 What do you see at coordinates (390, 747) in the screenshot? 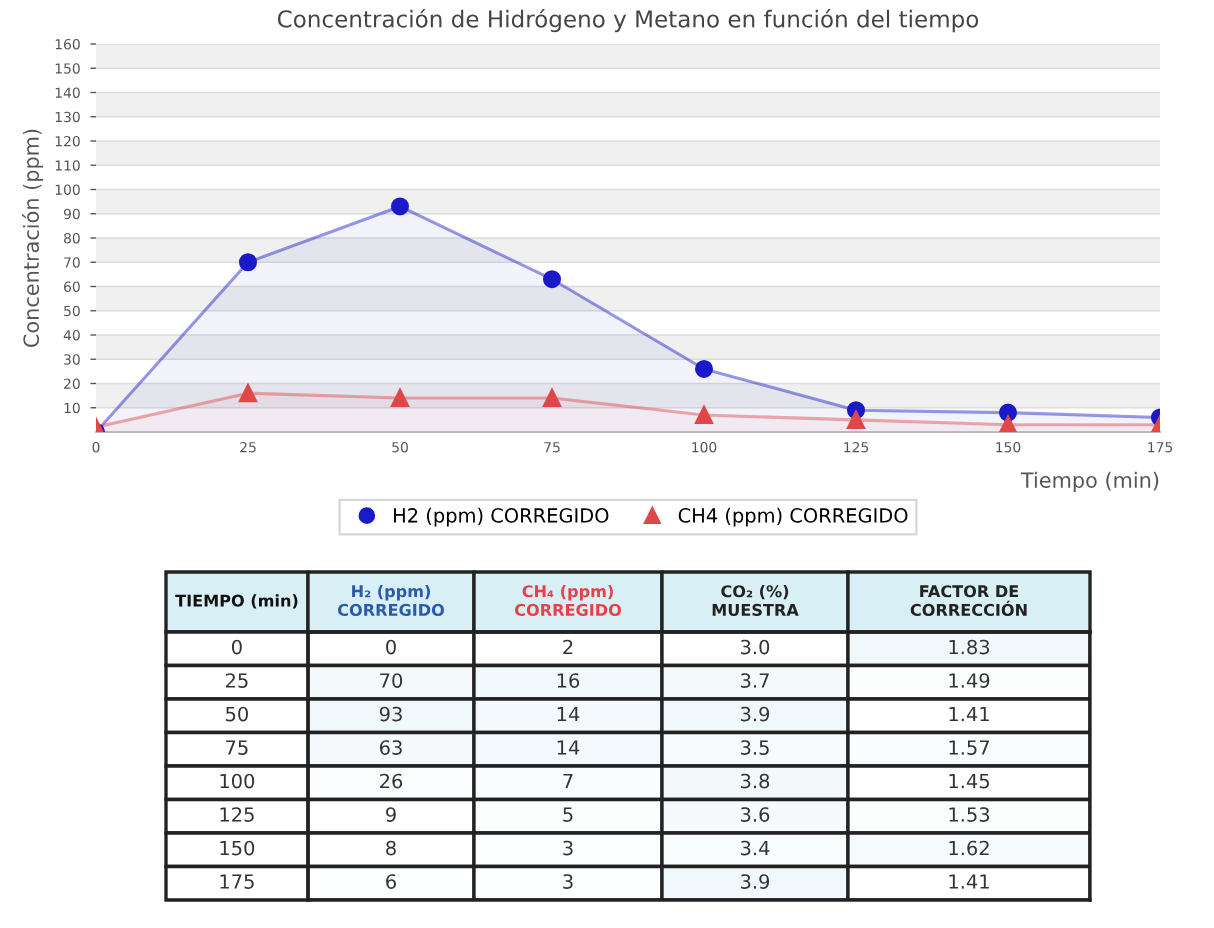
I see `data-label: 63` at bounding box center [390, 747].